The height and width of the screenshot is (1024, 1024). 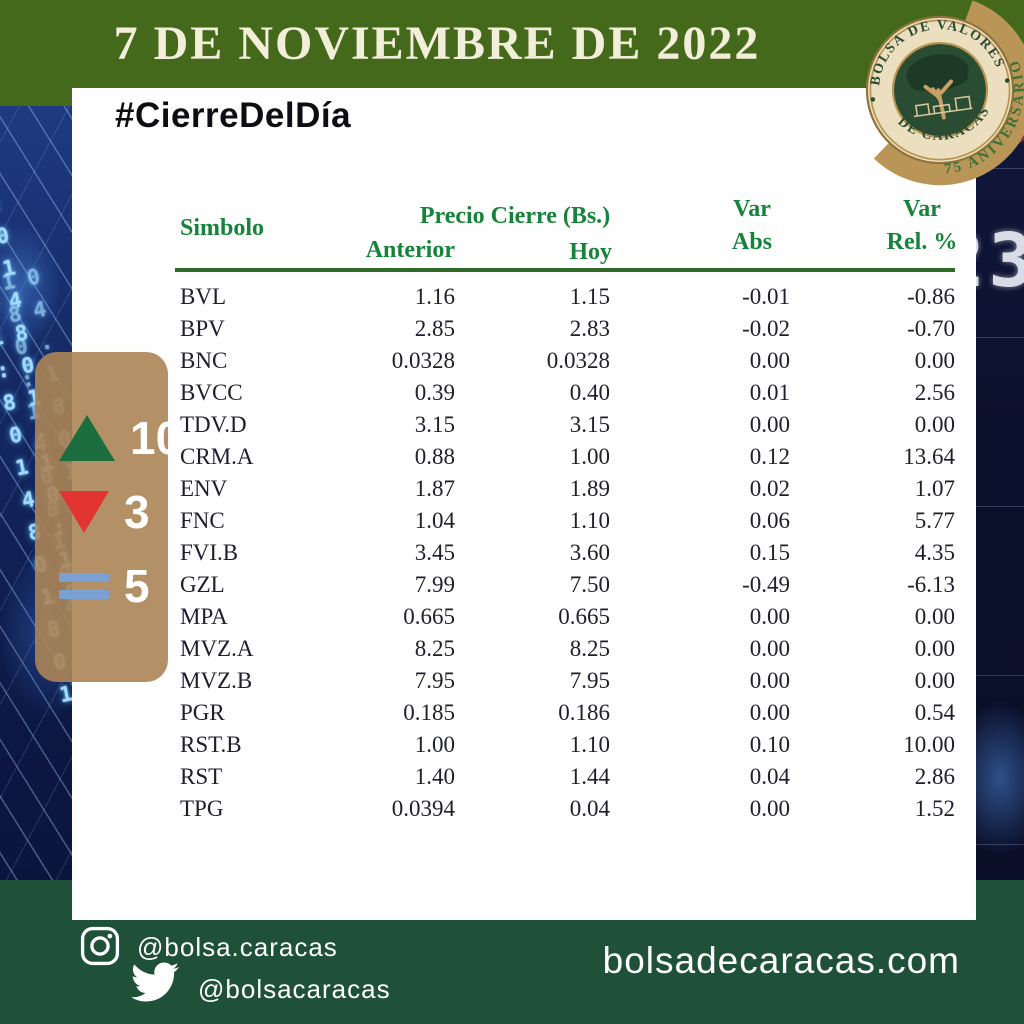 What do you see at coordinates (769, 392) in the screenshot?
I see `cell-var-abs: 0.01` at bounding box center [769, 392].